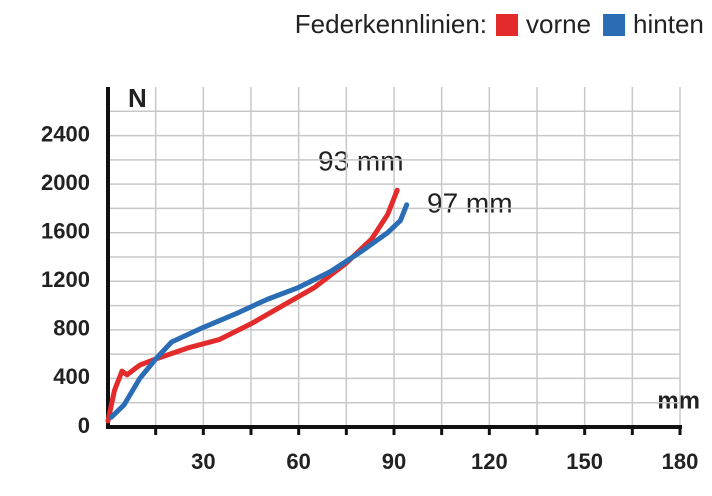 The height and width of the screenshot is (496, 712). What do you see at coordinates (65, 182) in the screenshot?
I see `y-tick-label: 2000` at bounding box center [65, 182].